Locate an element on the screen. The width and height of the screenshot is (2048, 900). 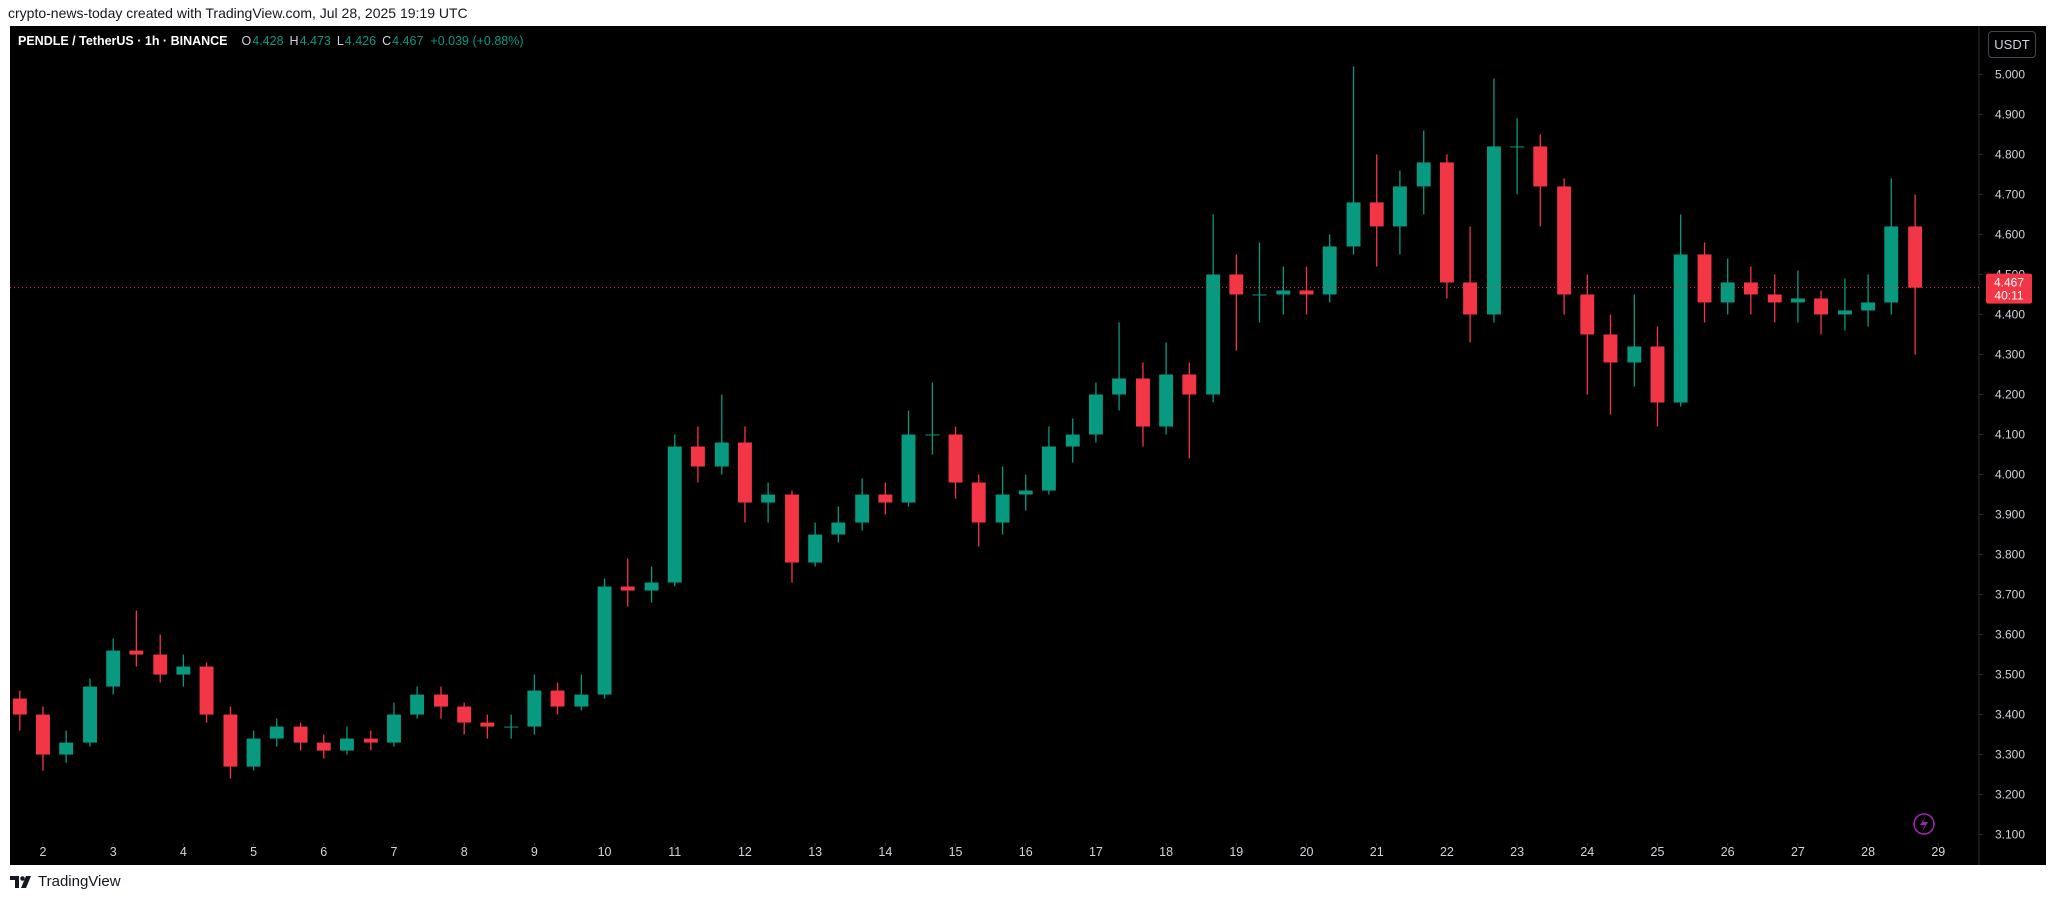
y-tick-label: 3.200 is located at coordinates (2010, 795).